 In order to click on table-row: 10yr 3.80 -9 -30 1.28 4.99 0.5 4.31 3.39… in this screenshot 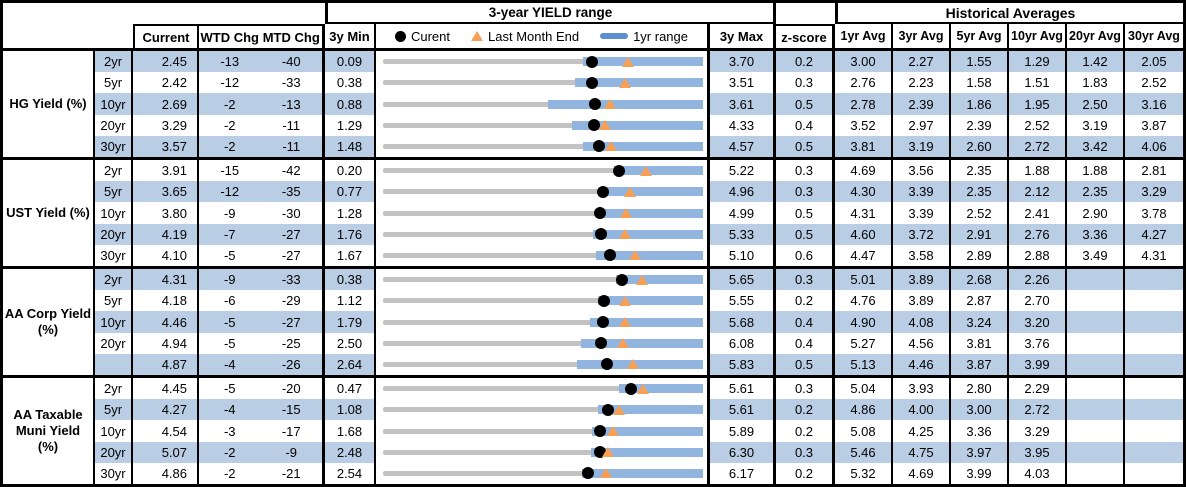, I will do `click(639, 213)`.